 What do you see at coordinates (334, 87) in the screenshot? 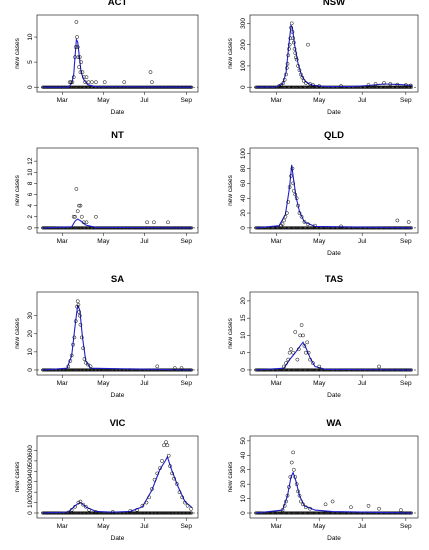
I see `zero-points` at bounding box center [334, 87].